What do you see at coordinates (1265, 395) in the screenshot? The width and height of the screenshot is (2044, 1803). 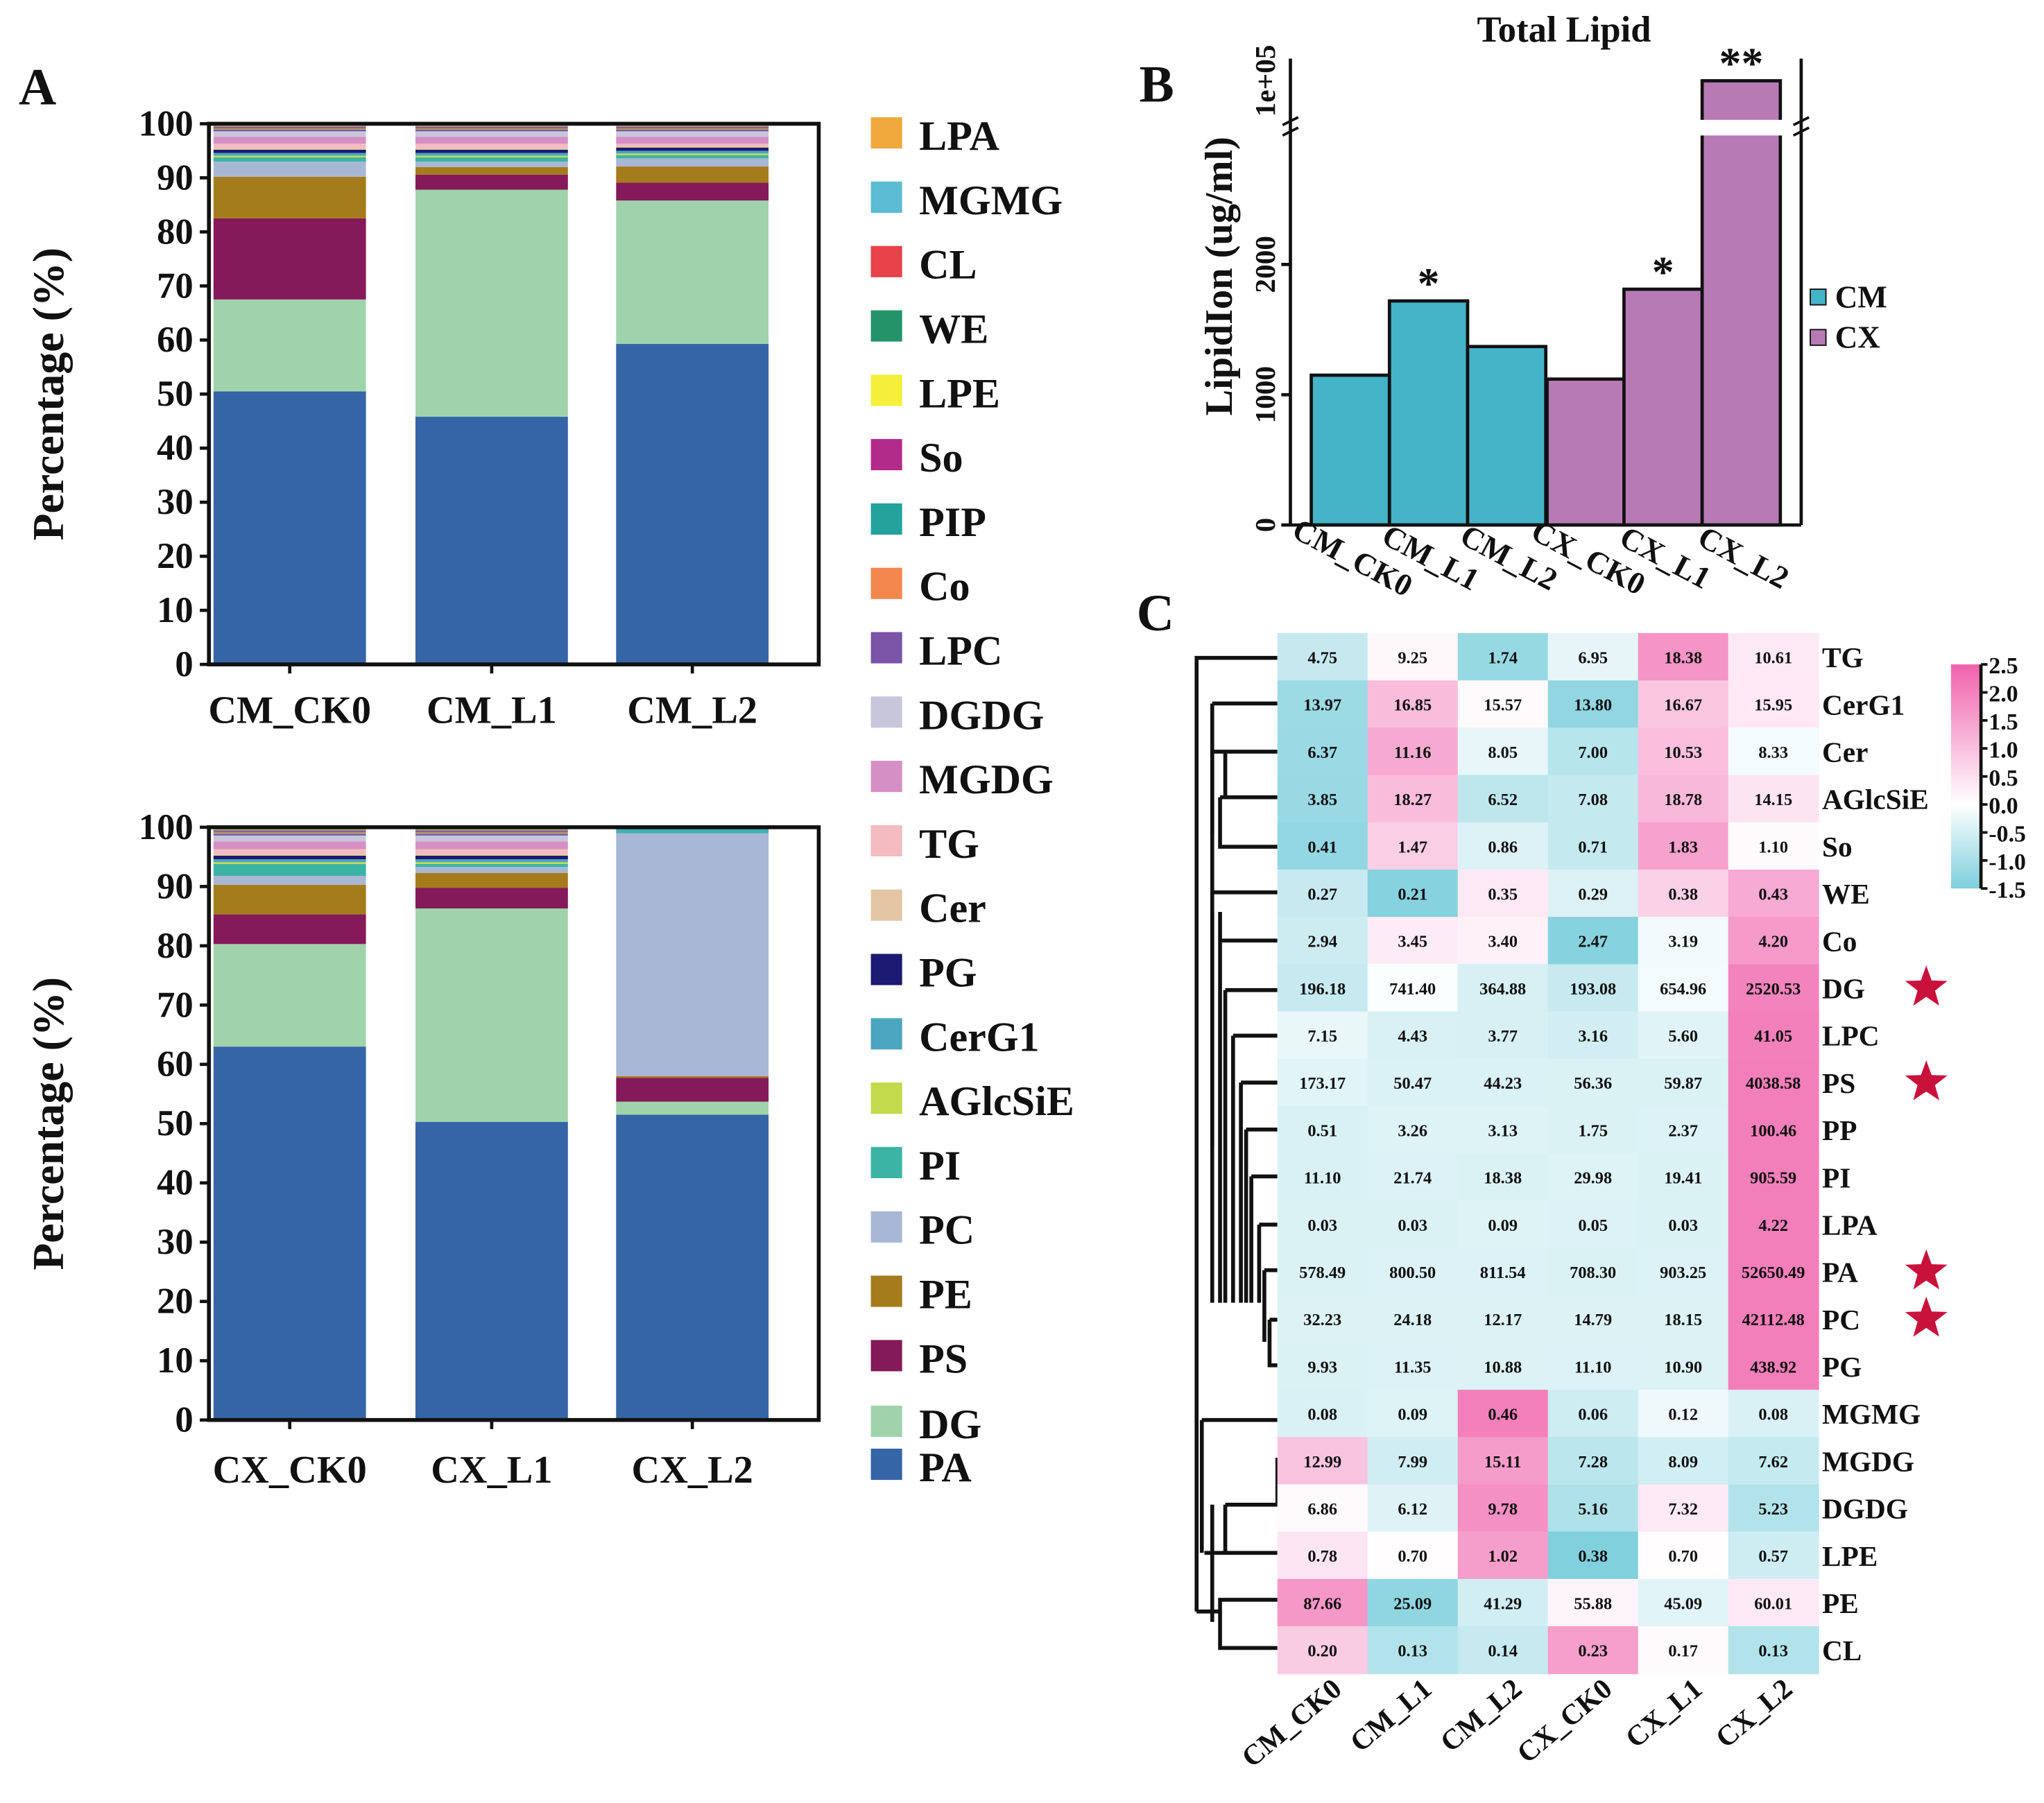 I see `y-tick-label: 1000` at bounding box center [1265, 395].